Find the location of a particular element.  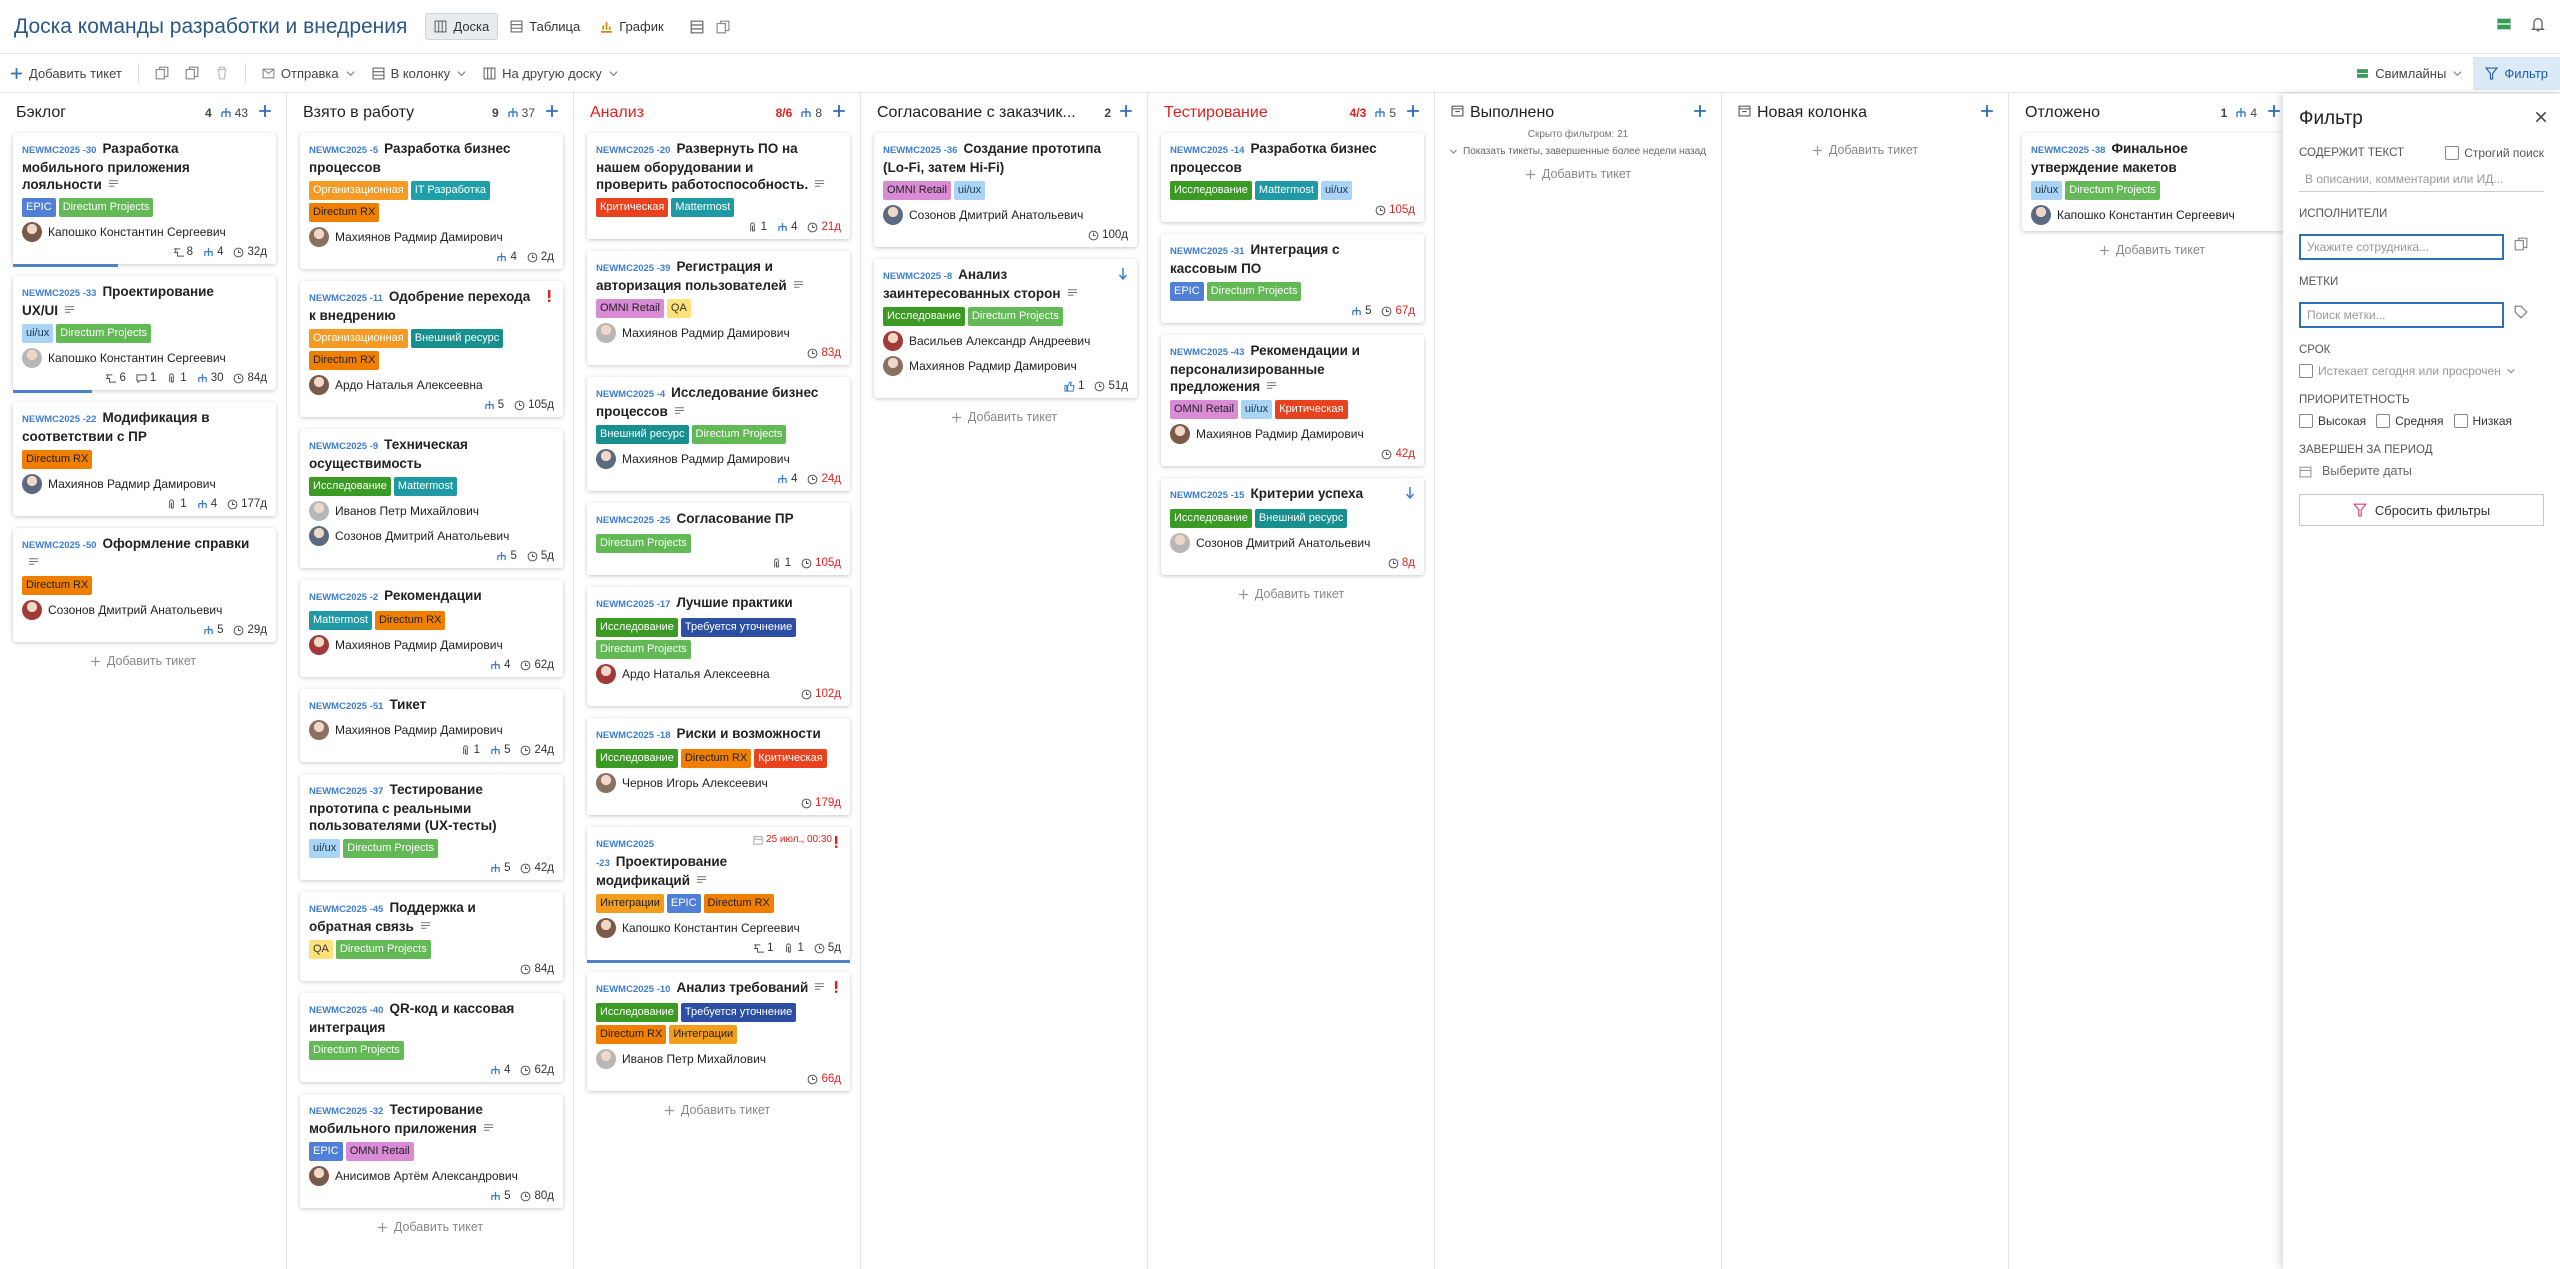

stat-value: 83д is located at coordinates (831, 353).